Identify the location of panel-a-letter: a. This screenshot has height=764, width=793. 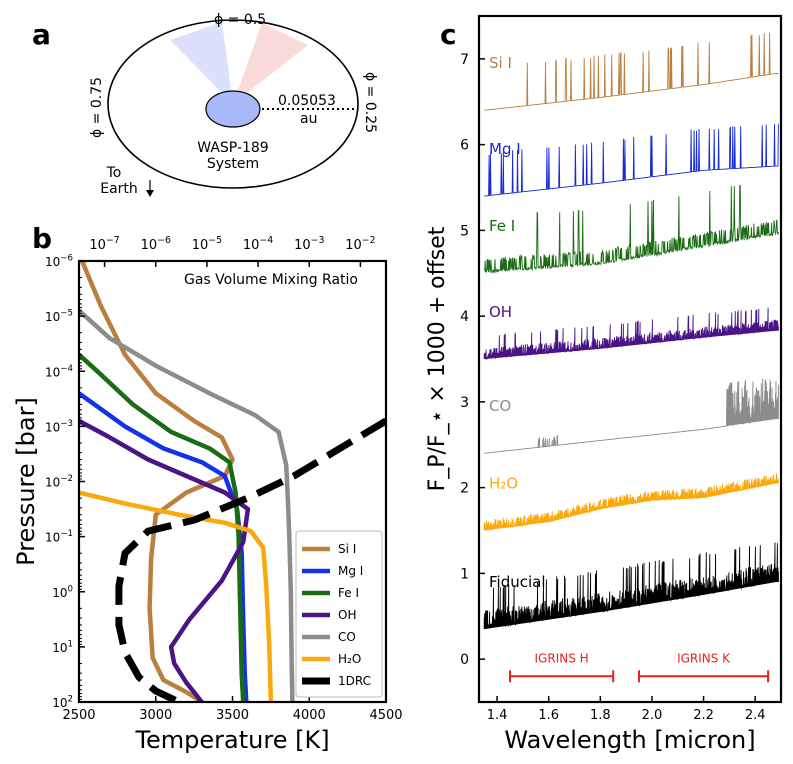
(41, 34).